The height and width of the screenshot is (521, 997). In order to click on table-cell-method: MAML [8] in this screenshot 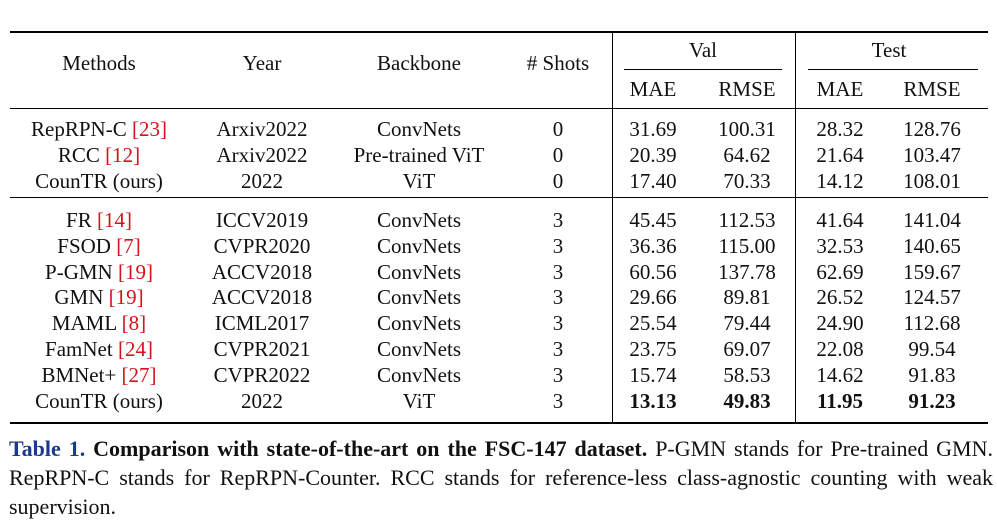, I will do `click(99, 323)`.